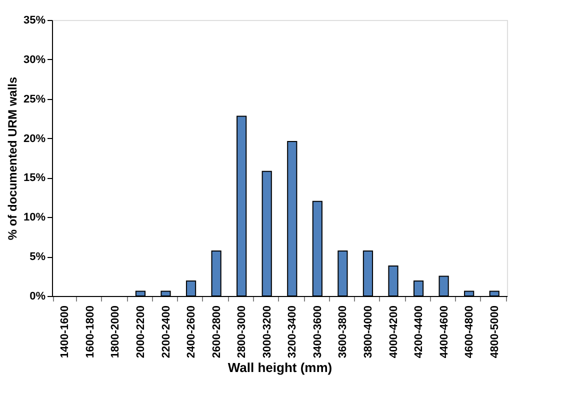 The height and width of the screenshot is (406, 561). Describe the element at coordinates (394, 332) in the screenshot. I see `x-tick-label: 4000-4200` at that location.